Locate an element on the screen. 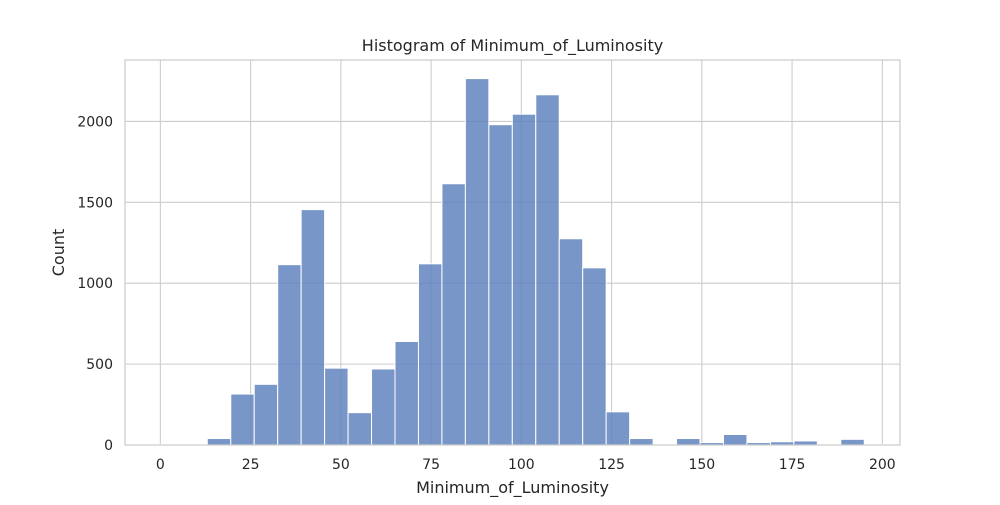 The height and width of the screenshot is (505, 1000). x-axis-label: Minimum_of_Luminosity is located at coordinates (512, 488).